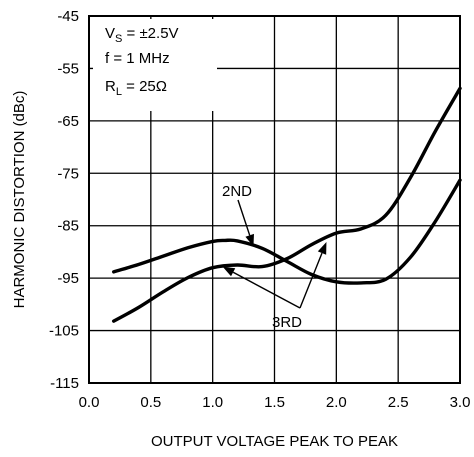 The height and width of the screenshot is (457, 474). What do you see at coordinates (212, 402) in the screenshot?
I see `x-tick-label: 1.0` at bounding box center [212, 402].